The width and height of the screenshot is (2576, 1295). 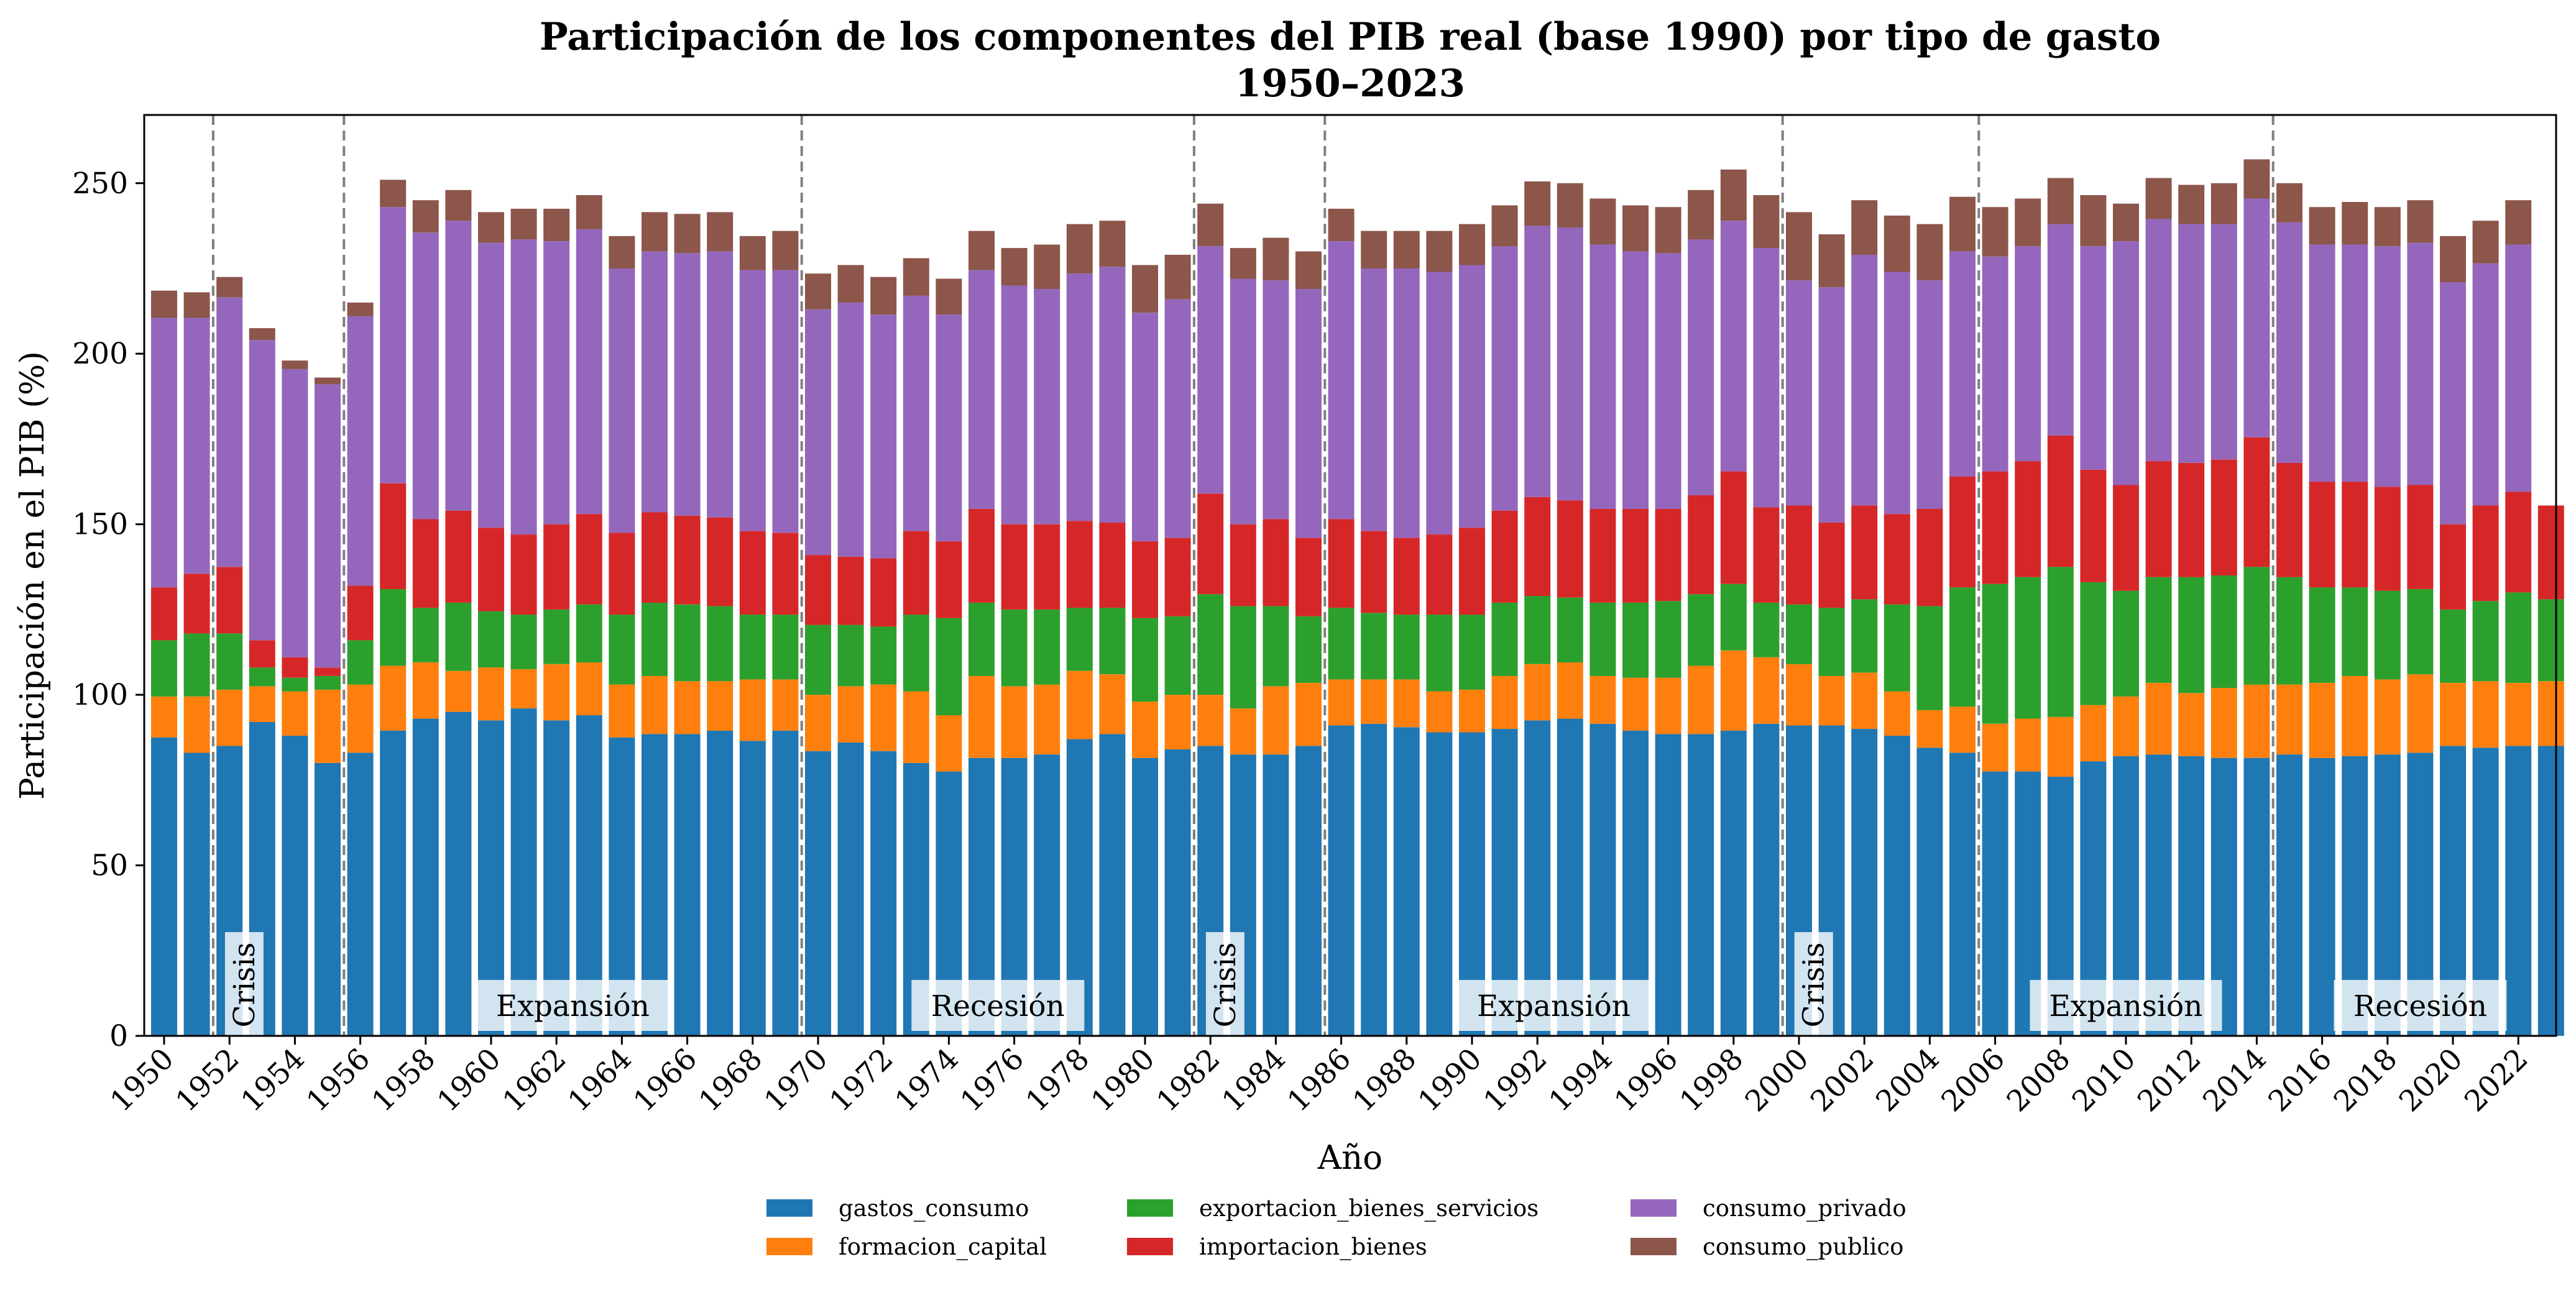 I want to click on bar-formacion_capital-2005, so click(x=1962, y=730).